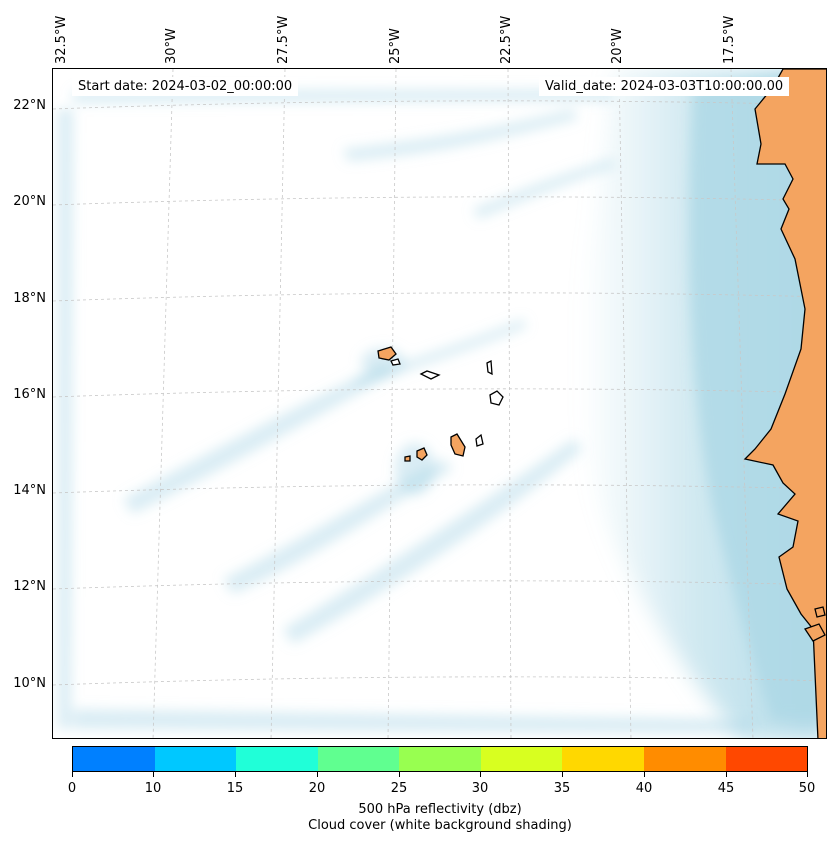 The image size is (837, 843). What do you see at coordinates (317, 788) in the screenshot?
I see `colorbar-tick-label-20: 20` at bounding box center [317, 788].